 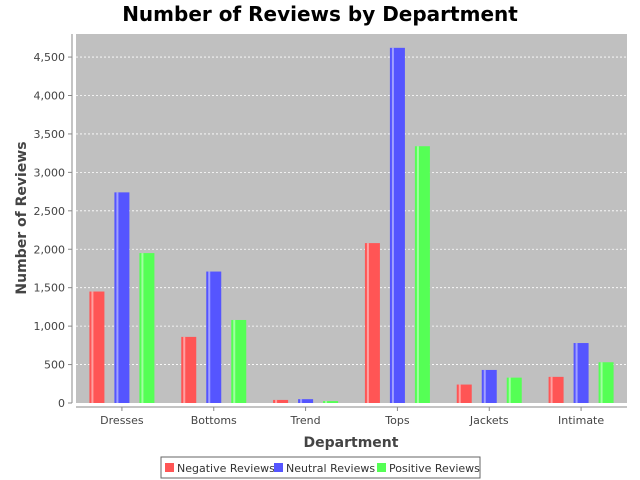 What do you see at coordinates (352, 417) in the screenshot?
I see `x-ticks: Dresses Bottoms Trend Tops Jackets Intimate` at bounding box center [352, 417].